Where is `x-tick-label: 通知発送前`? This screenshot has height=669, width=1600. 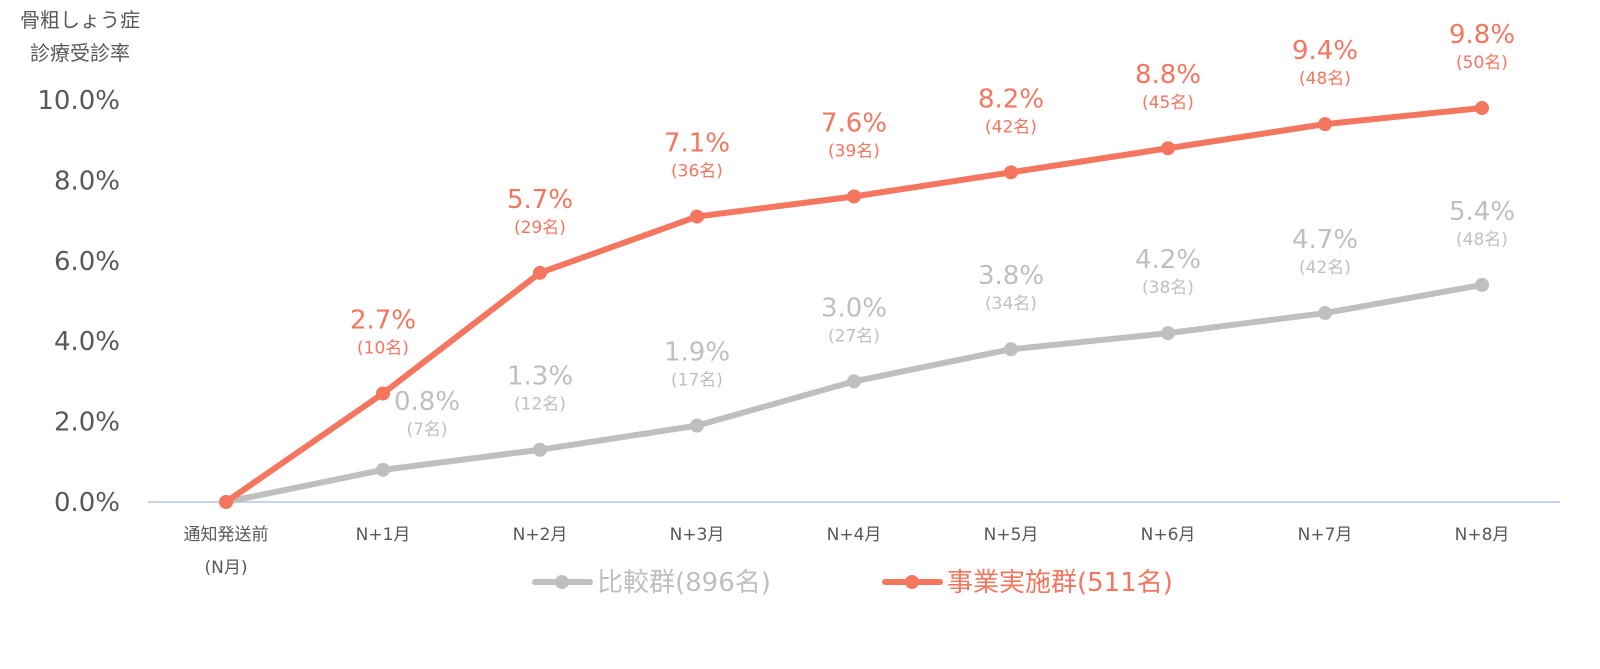 x-tick-label: 通知発送前 is located at coordinates (226, 535).